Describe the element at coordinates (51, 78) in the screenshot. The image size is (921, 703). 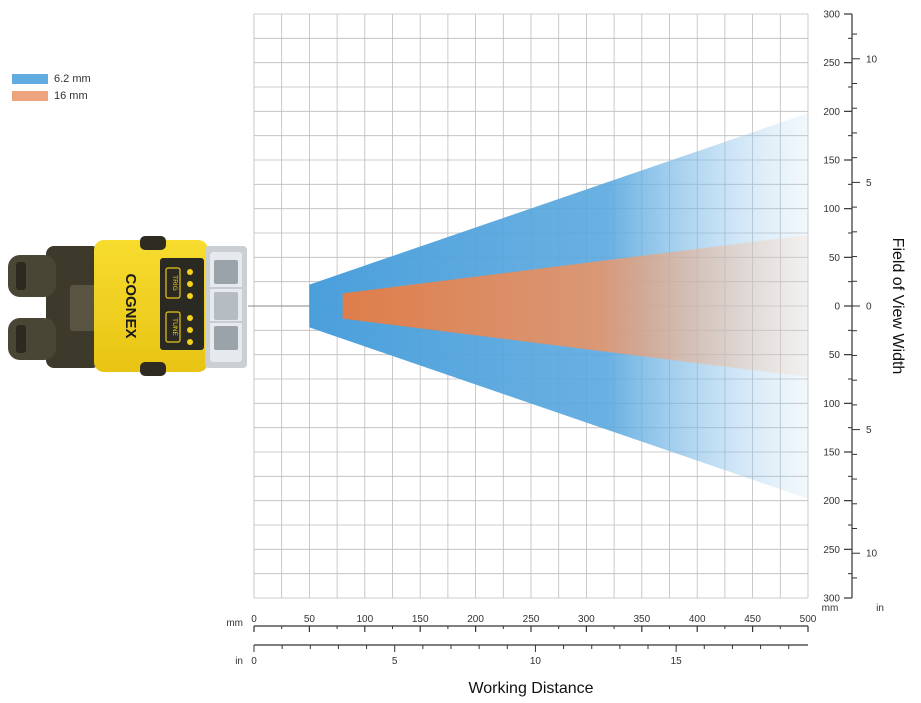
I see `legend-item-6-2mm: 6.2 mm` at that location.